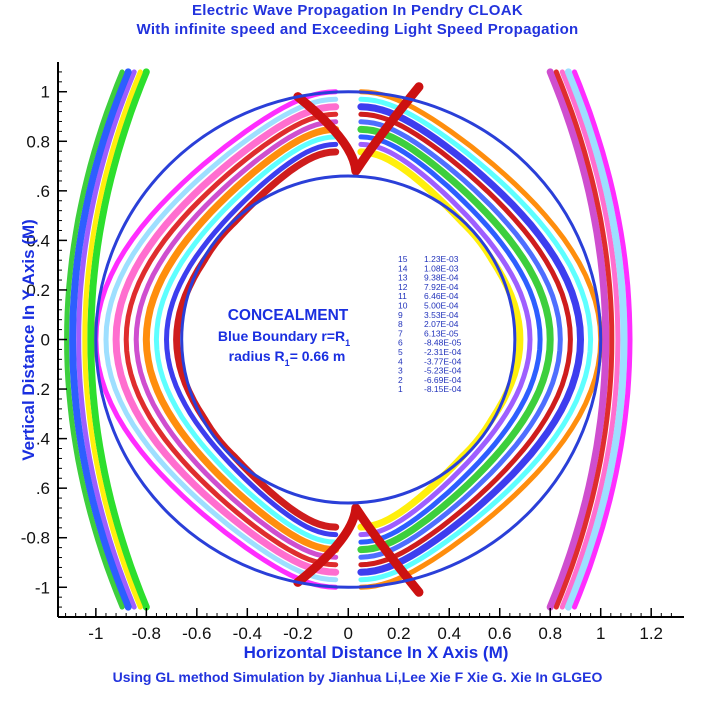 This screenshot has width=715, height=702. Describe the element at coordinates (403, 278) in the screenshot. I see `legend-level: 13` at that location.